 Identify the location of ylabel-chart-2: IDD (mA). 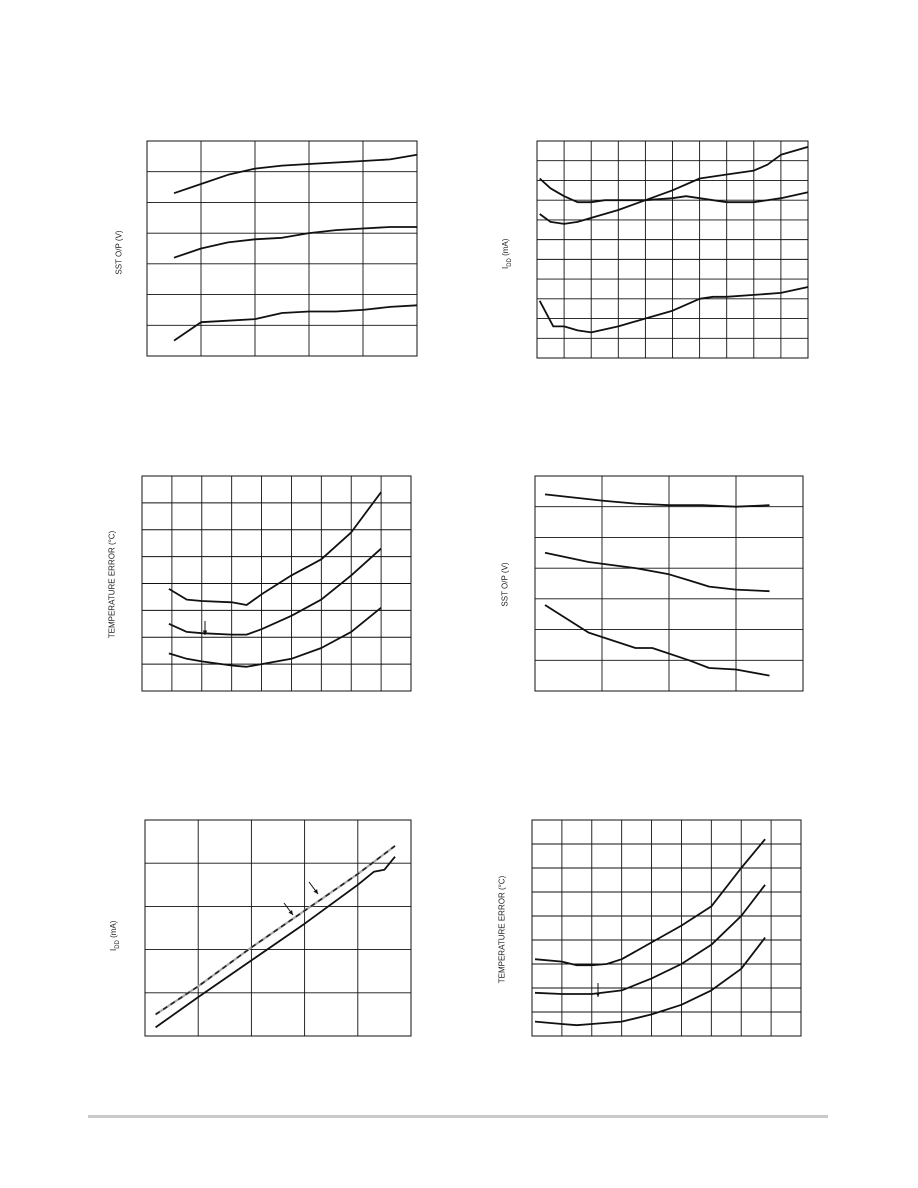
(507, 254).